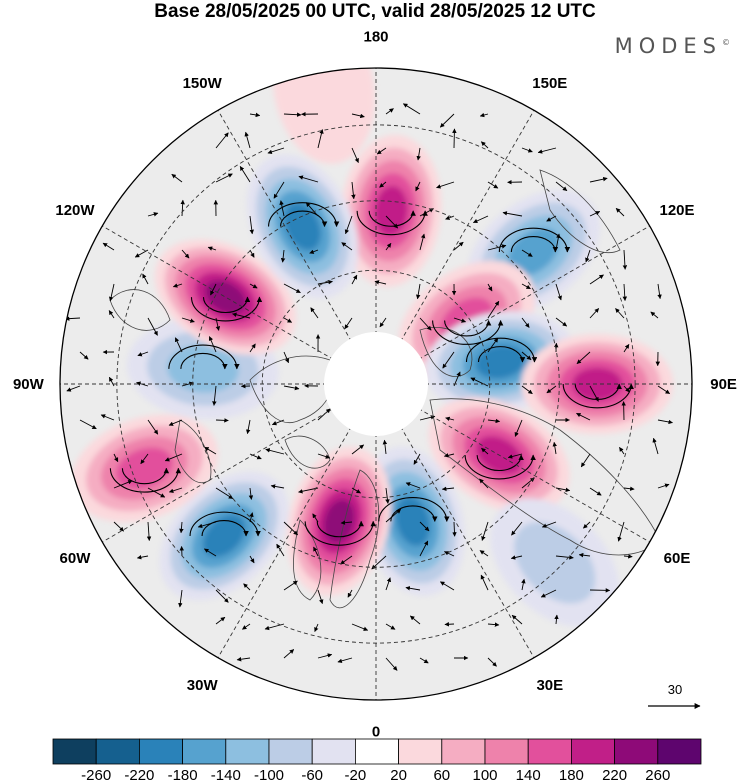 The width and height of the screenshot is (750, 783). I want to click on colorbar-tick-label: 180, so click(571, 775).